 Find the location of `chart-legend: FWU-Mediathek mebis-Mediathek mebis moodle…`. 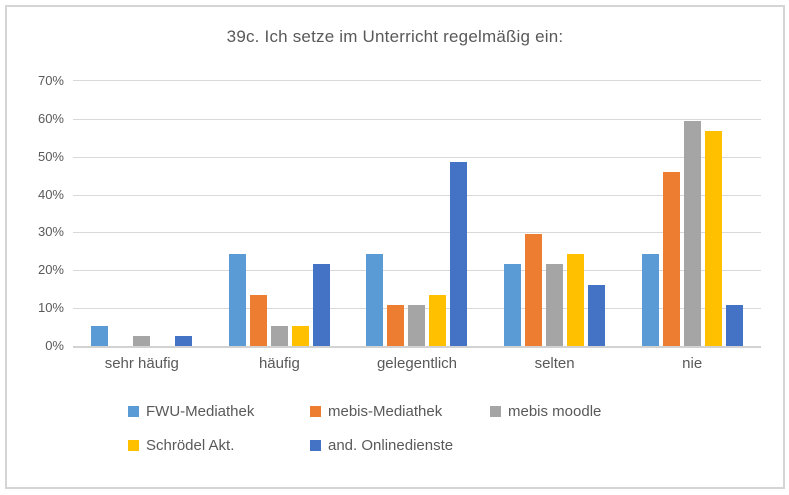

chart-legend: FWU-Mediathek mebis-Mediathek mebis moodle… is located at coordinates (364, 428).